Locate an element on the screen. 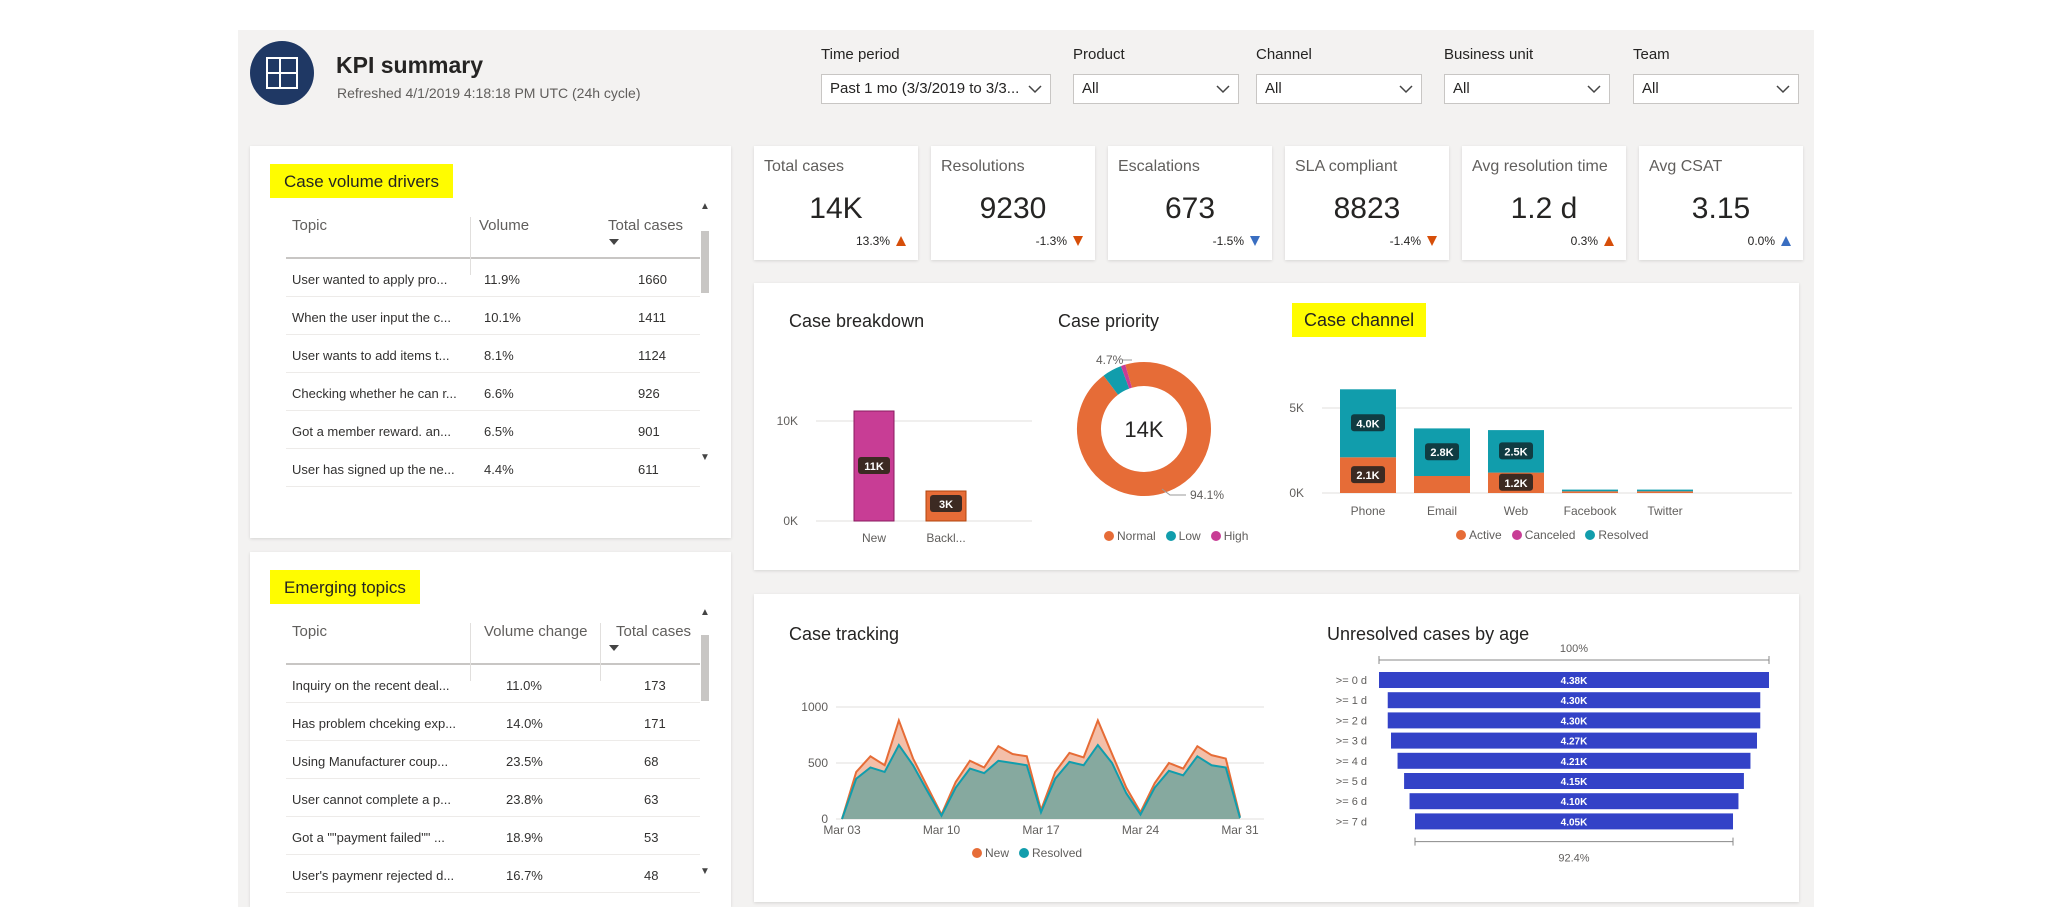 The image size is (2048, 907). table-row: User wants to add items t... 8.1% 1124 is located at coordinates (493, 354).